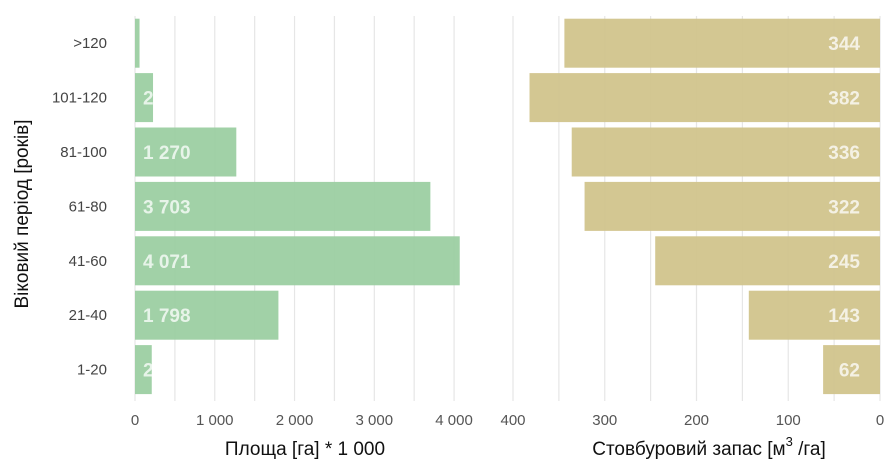  Describe the element at coordinates (22, 213) in the screenshot. I see `y-axis-title: Віковий період [років]` at that location.